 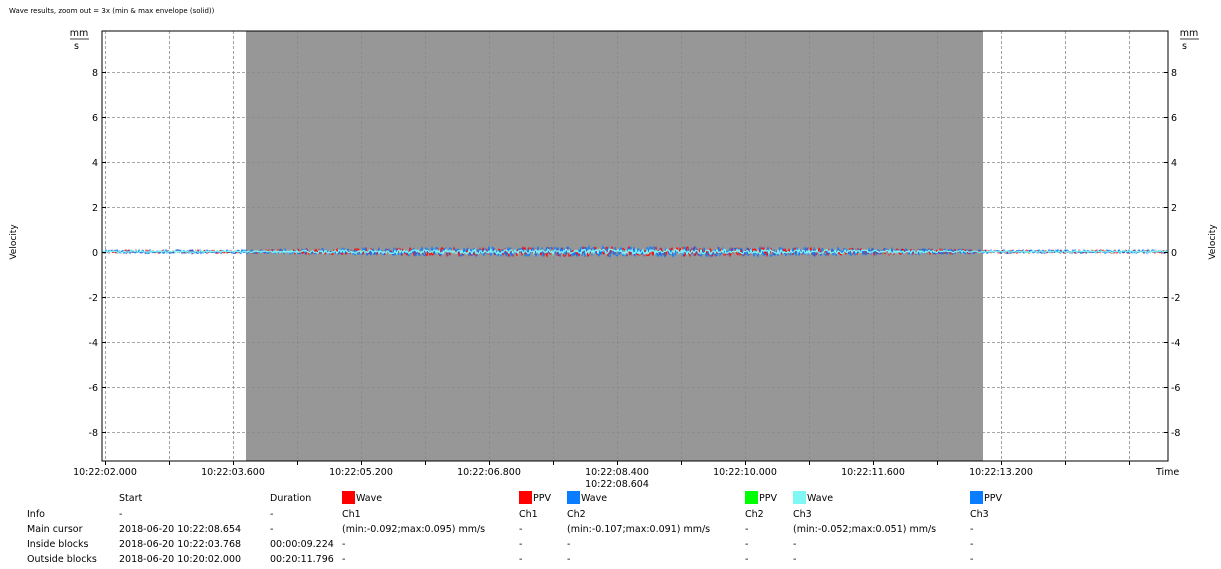 I want to click on y-tick-label: 4, so click(x=95, y=163).